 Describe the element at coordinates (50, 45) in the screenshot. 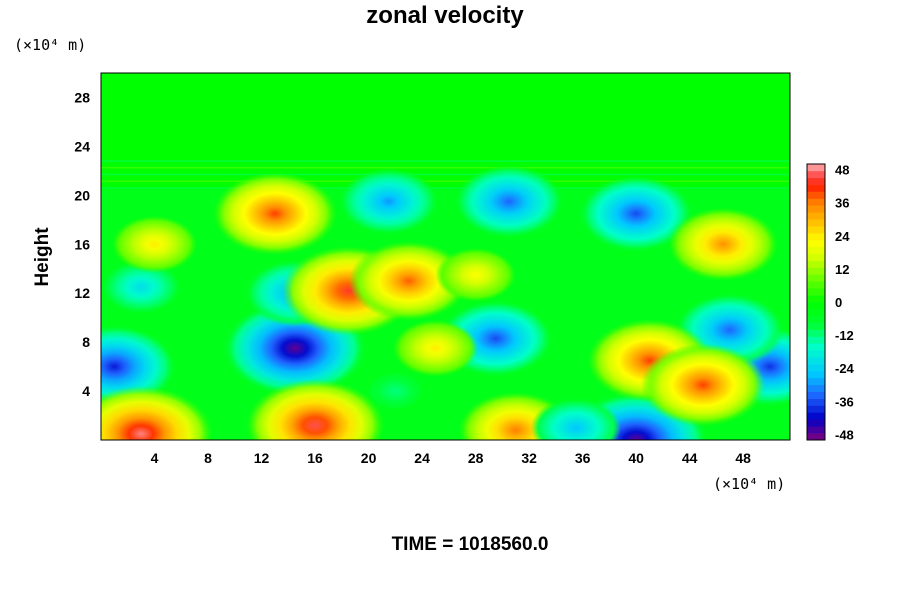

I see `y-axis-unit-label: (×10⁴ m)` at that location.